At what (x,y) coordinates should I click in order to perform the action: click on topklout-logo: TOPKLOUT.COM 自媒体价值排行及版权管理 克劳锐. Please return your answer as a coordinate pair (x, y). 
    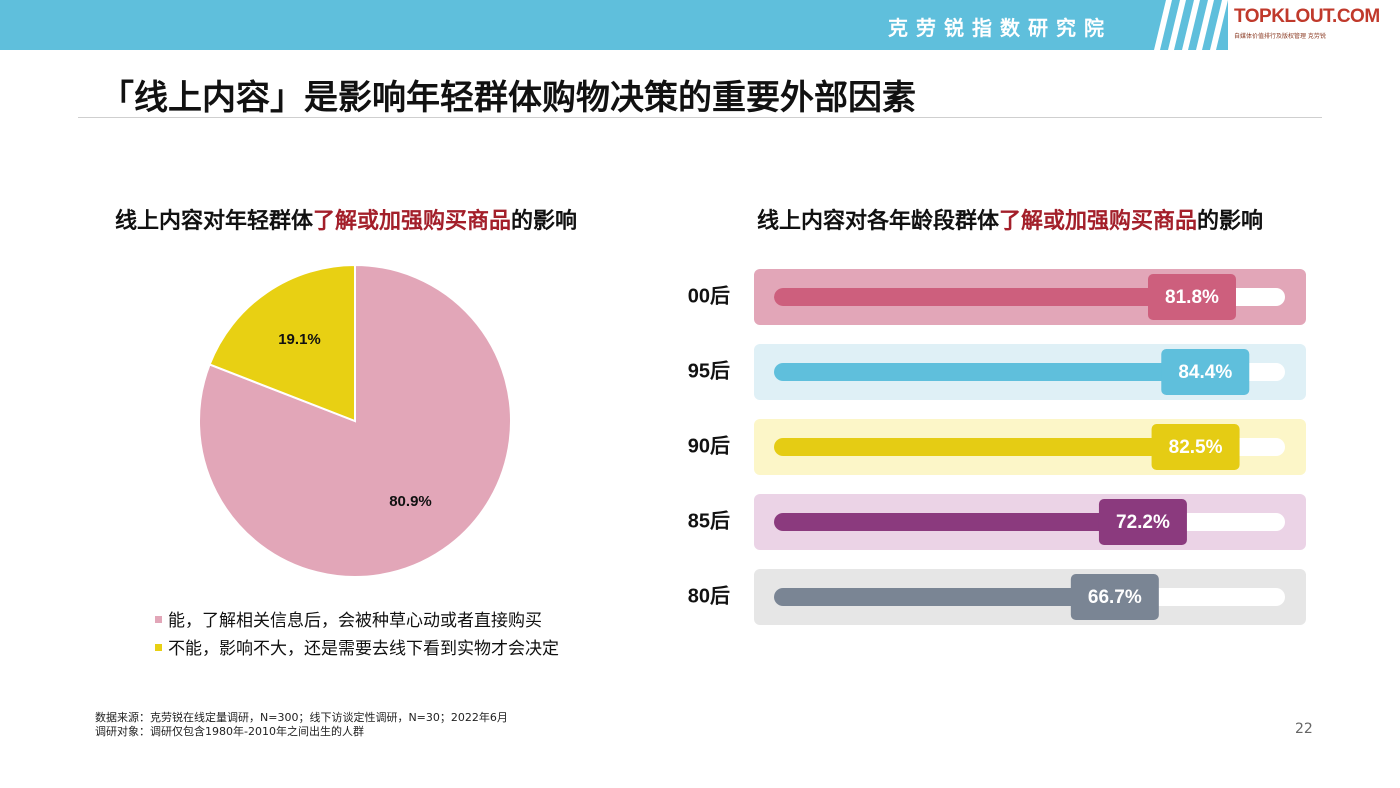
    Looking at the image, I should click on (1314, 25).